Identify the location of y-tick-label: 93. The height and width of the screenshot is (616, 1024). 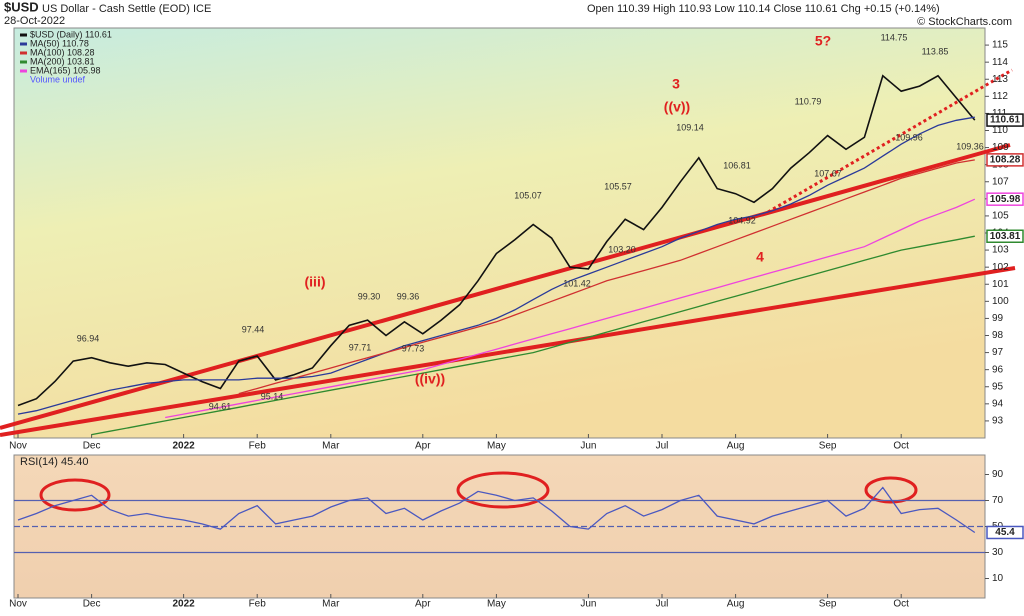
(998, 421).